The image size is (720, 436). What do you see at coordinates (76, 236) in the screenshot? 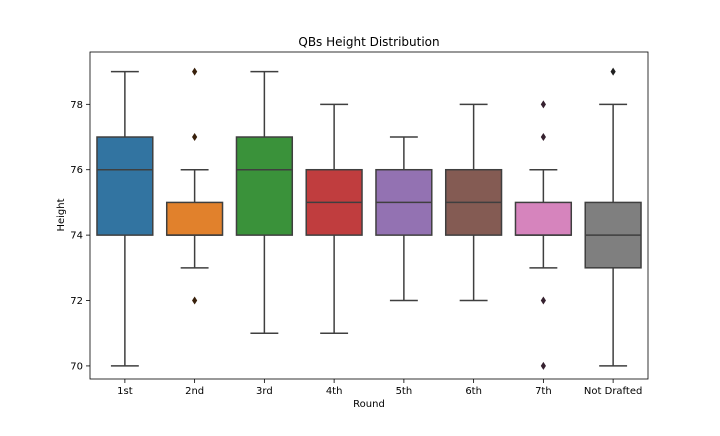
I see `y-tick-label: 74` at bounding box center [76, 236].